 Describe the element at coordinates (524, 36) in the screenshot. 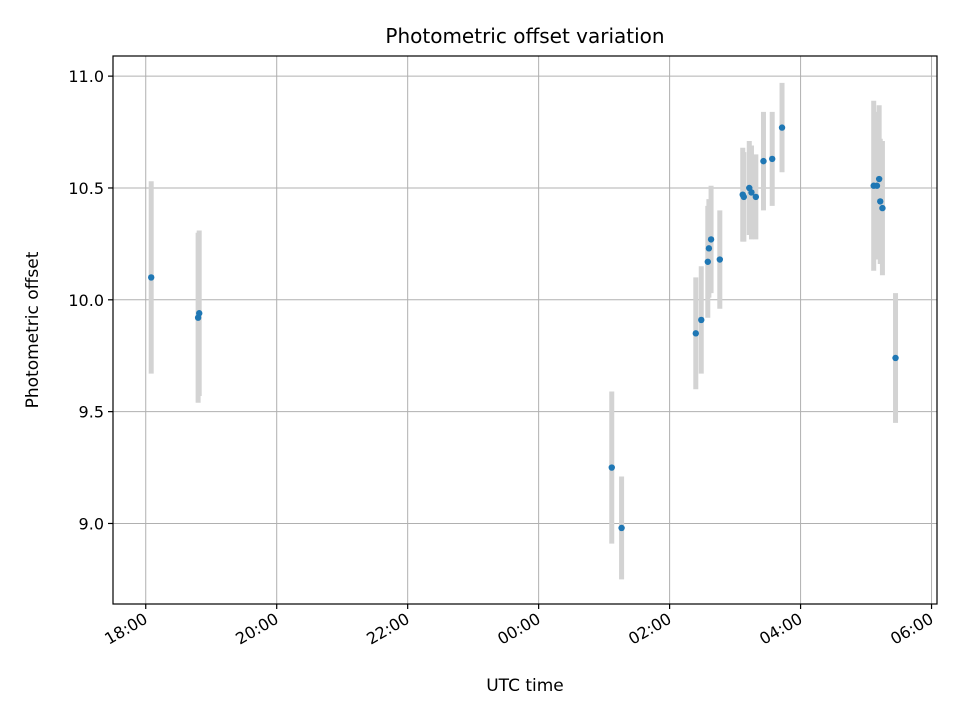

I see `chart-title: Photometric offset variation` at that location.